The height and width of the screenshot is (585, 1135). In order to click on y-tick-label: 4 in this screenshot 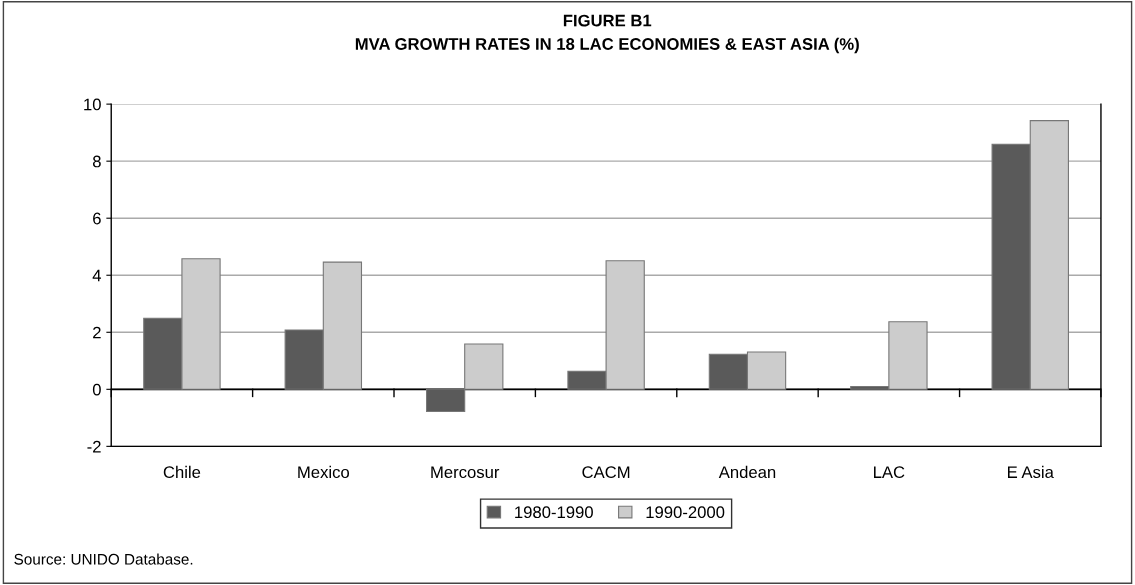, I will do `click(97, 275)`.